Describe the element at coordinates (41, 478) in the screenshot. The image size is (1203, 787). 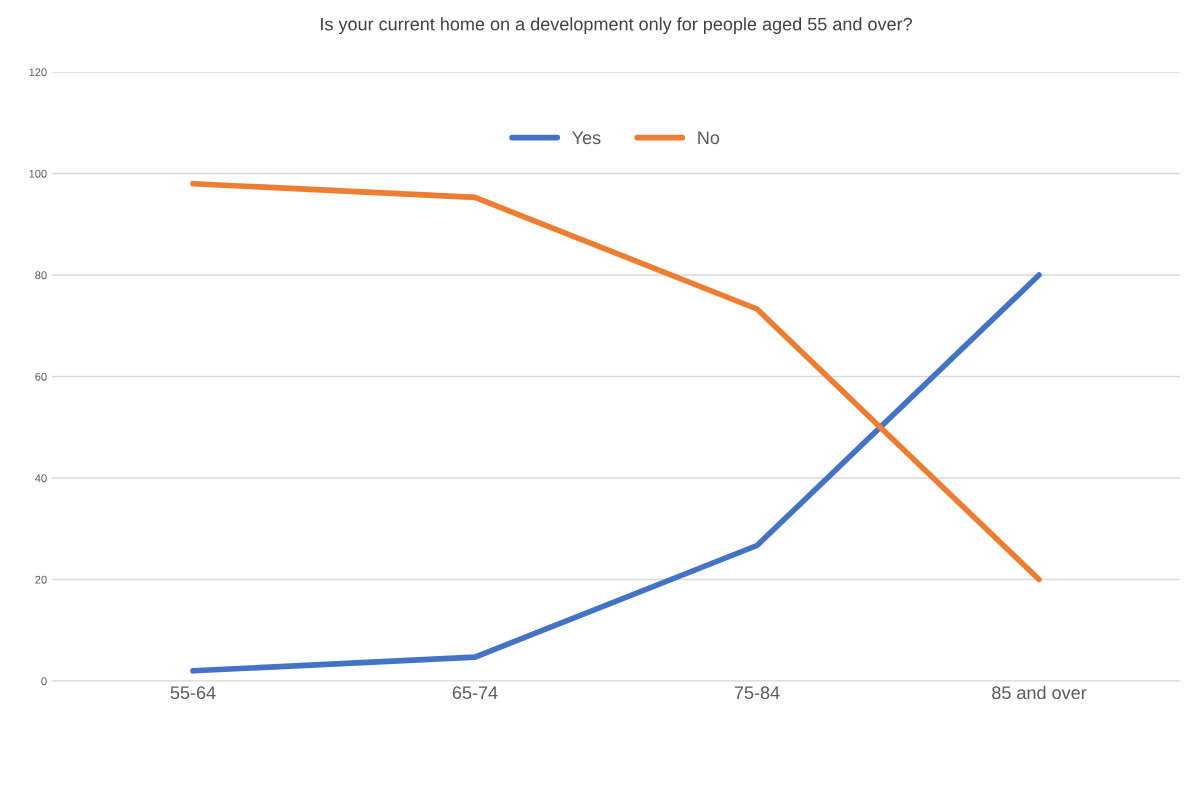
I see `y-tick-label: 40` at that location.